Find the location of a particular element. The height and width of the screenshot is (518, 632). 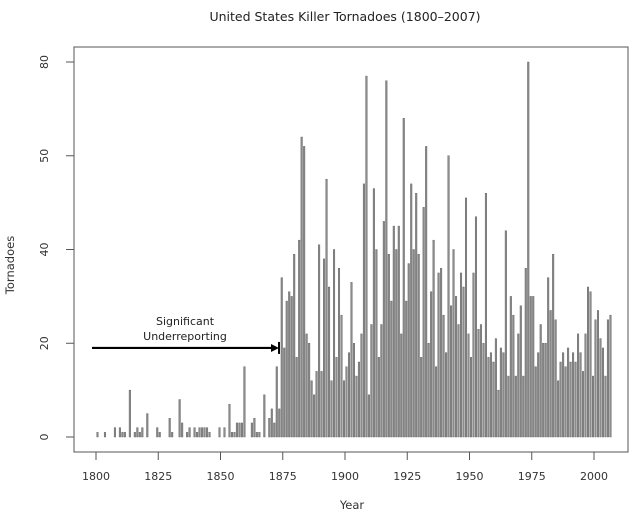

bar-1914 is located at coordinates (381, 381).